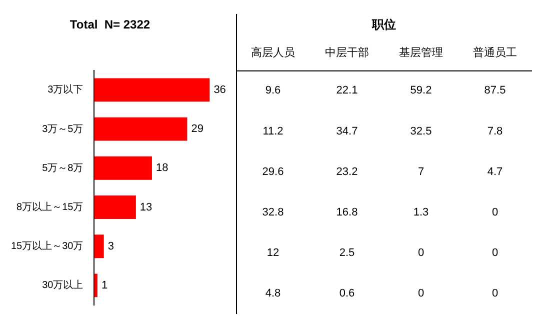  I want to click on data-label: 9.6, so click(273, 90).